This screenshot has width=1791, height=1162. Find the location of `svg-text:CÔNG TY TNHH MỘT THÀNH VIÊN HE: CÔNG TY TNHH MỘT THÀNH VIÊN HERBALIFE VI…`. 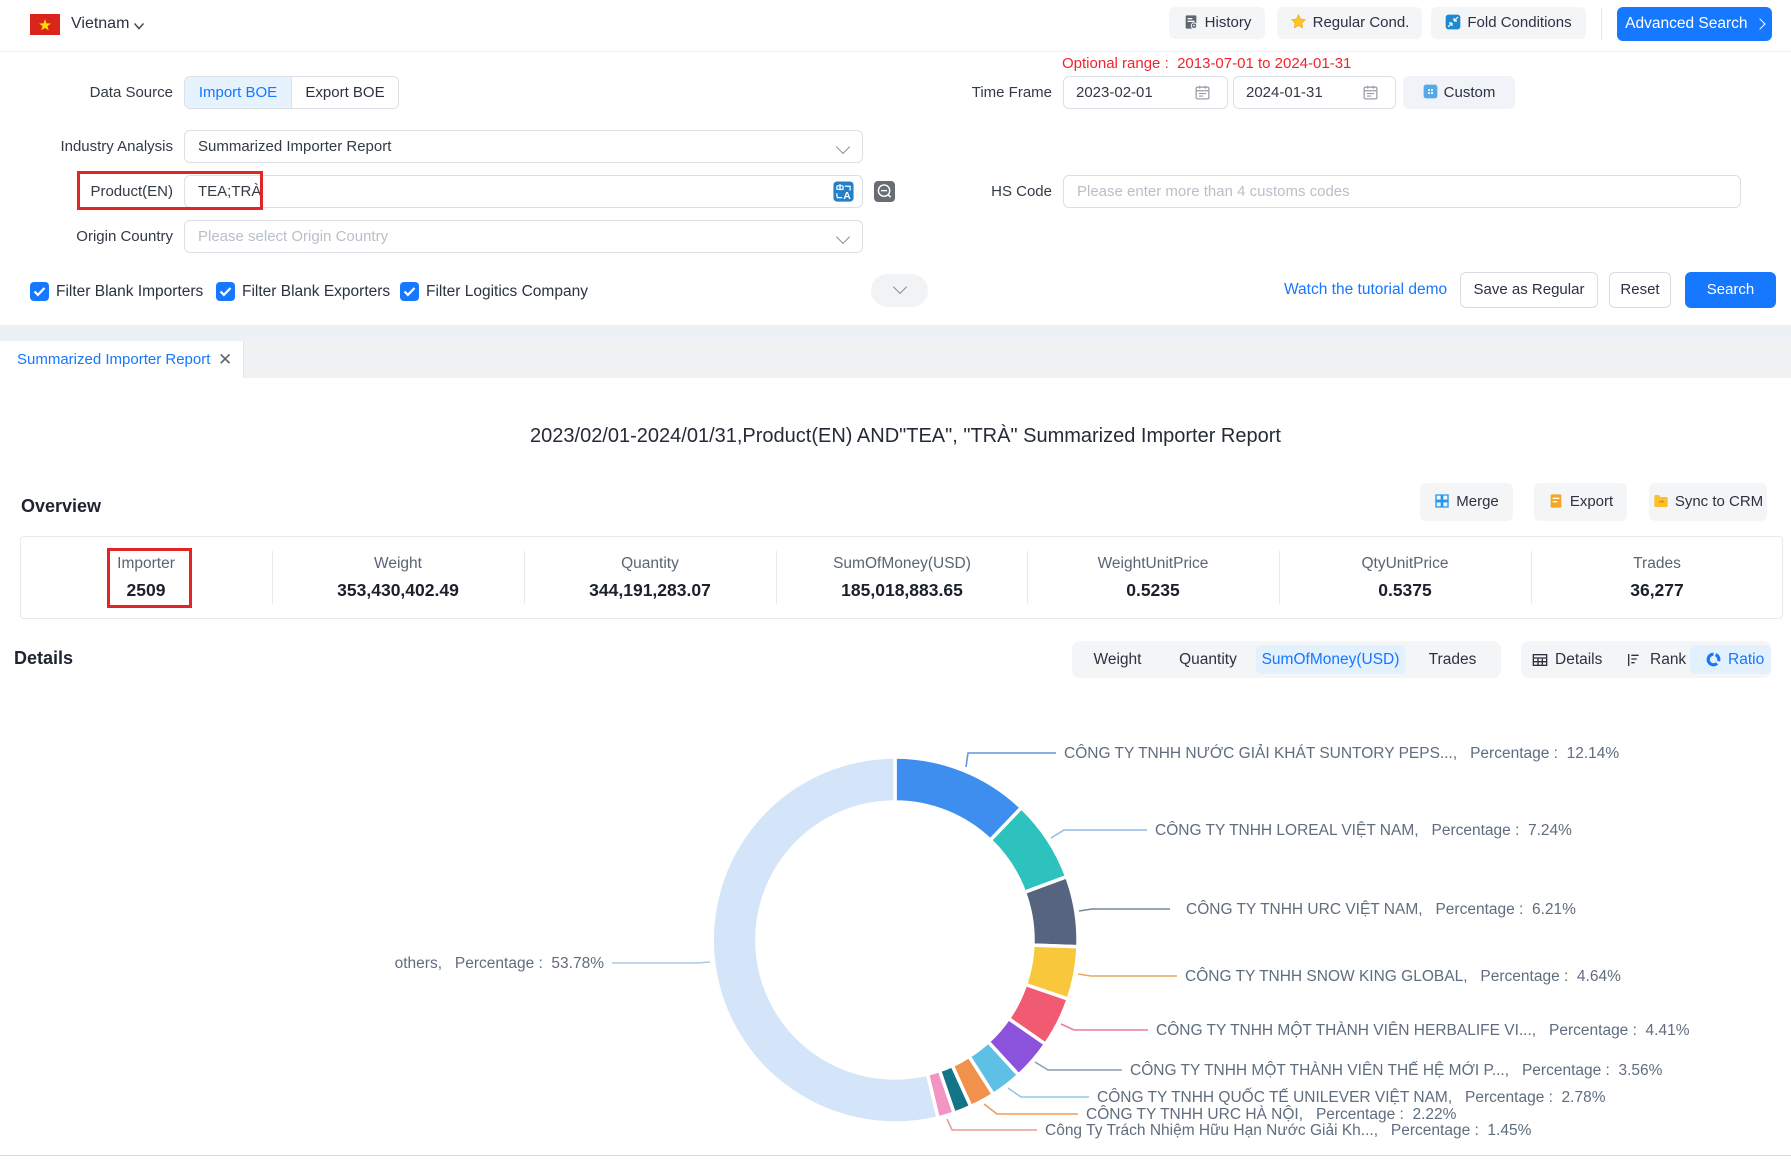

svg-text:CÔNG TY TNHH MỘT THÀNH VIÊN HE: CÔNG TY TNHH MỘT THÀNH VIÊN HERBALIFE VI… is located at coordinates (1423, 1030).